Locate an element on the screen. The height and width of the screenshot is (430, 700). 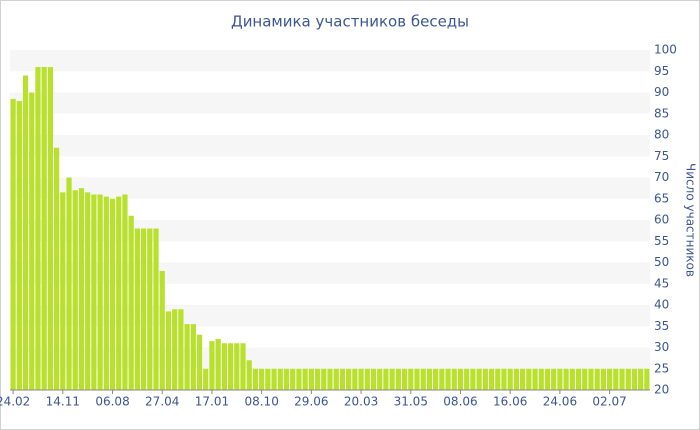
y-tick-label: 20 is located at coordinates (661, 390).